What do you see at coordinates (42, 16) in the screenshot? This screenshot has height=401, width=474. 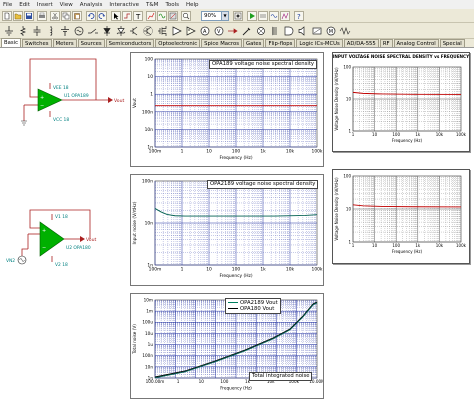 I see `print-button` at bounding box center [42, 16].